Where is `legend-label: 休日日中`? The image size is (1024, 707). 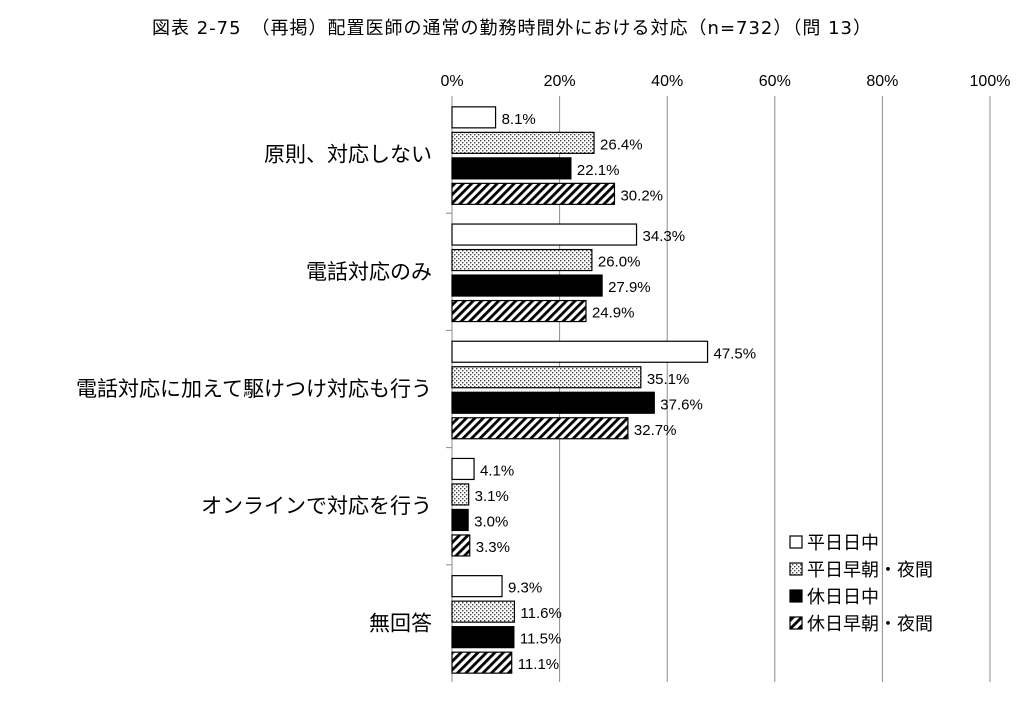
legend-label: 休日日中 is located at coordinates (843, 597).